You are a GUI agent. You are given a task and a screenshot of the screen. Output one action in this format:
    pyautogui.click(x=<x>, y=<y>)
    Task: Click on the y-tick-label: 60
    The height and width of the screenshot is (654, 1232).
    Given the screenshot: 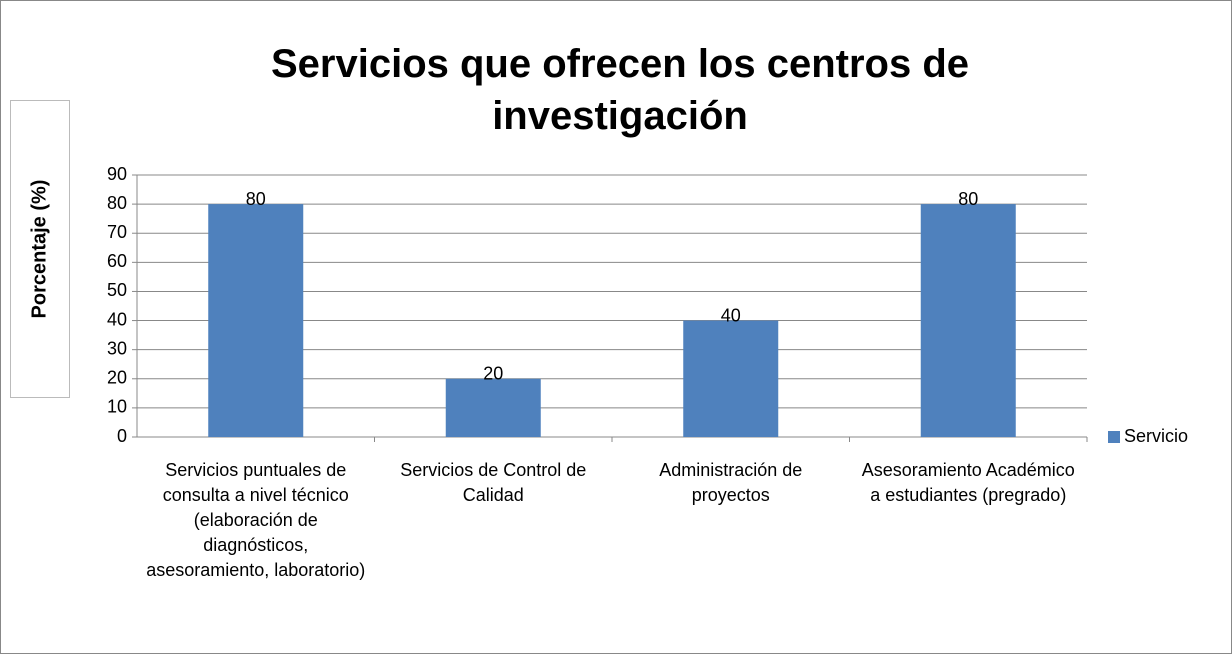 What is the action you would take?
    pyautogui.click(x=117, y=261)
    